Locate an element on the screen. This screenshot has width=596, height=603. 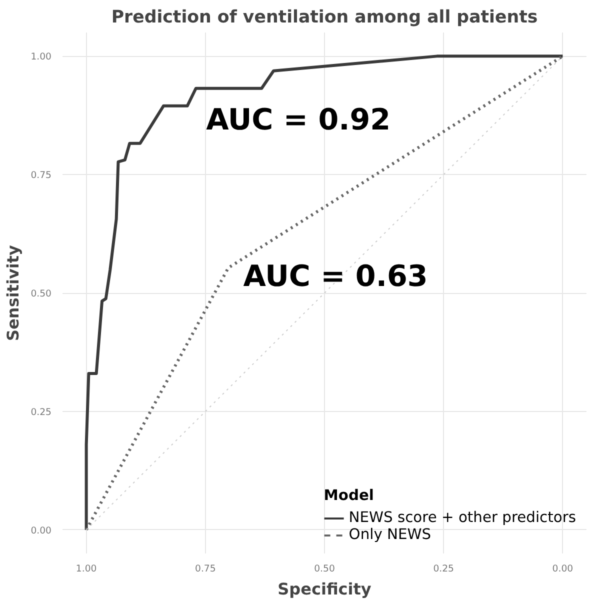
chart-title: Prediction of ventilation among all patients is located at coordinates (324, 18).